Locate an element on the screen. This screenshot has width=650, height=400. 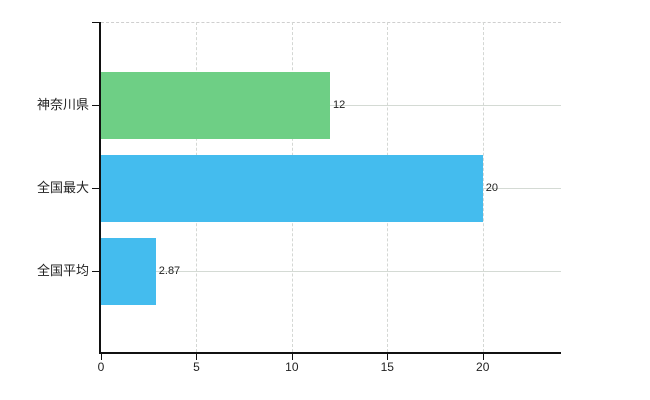
x-tick-label: 10 is located at coordinates (292, 367).